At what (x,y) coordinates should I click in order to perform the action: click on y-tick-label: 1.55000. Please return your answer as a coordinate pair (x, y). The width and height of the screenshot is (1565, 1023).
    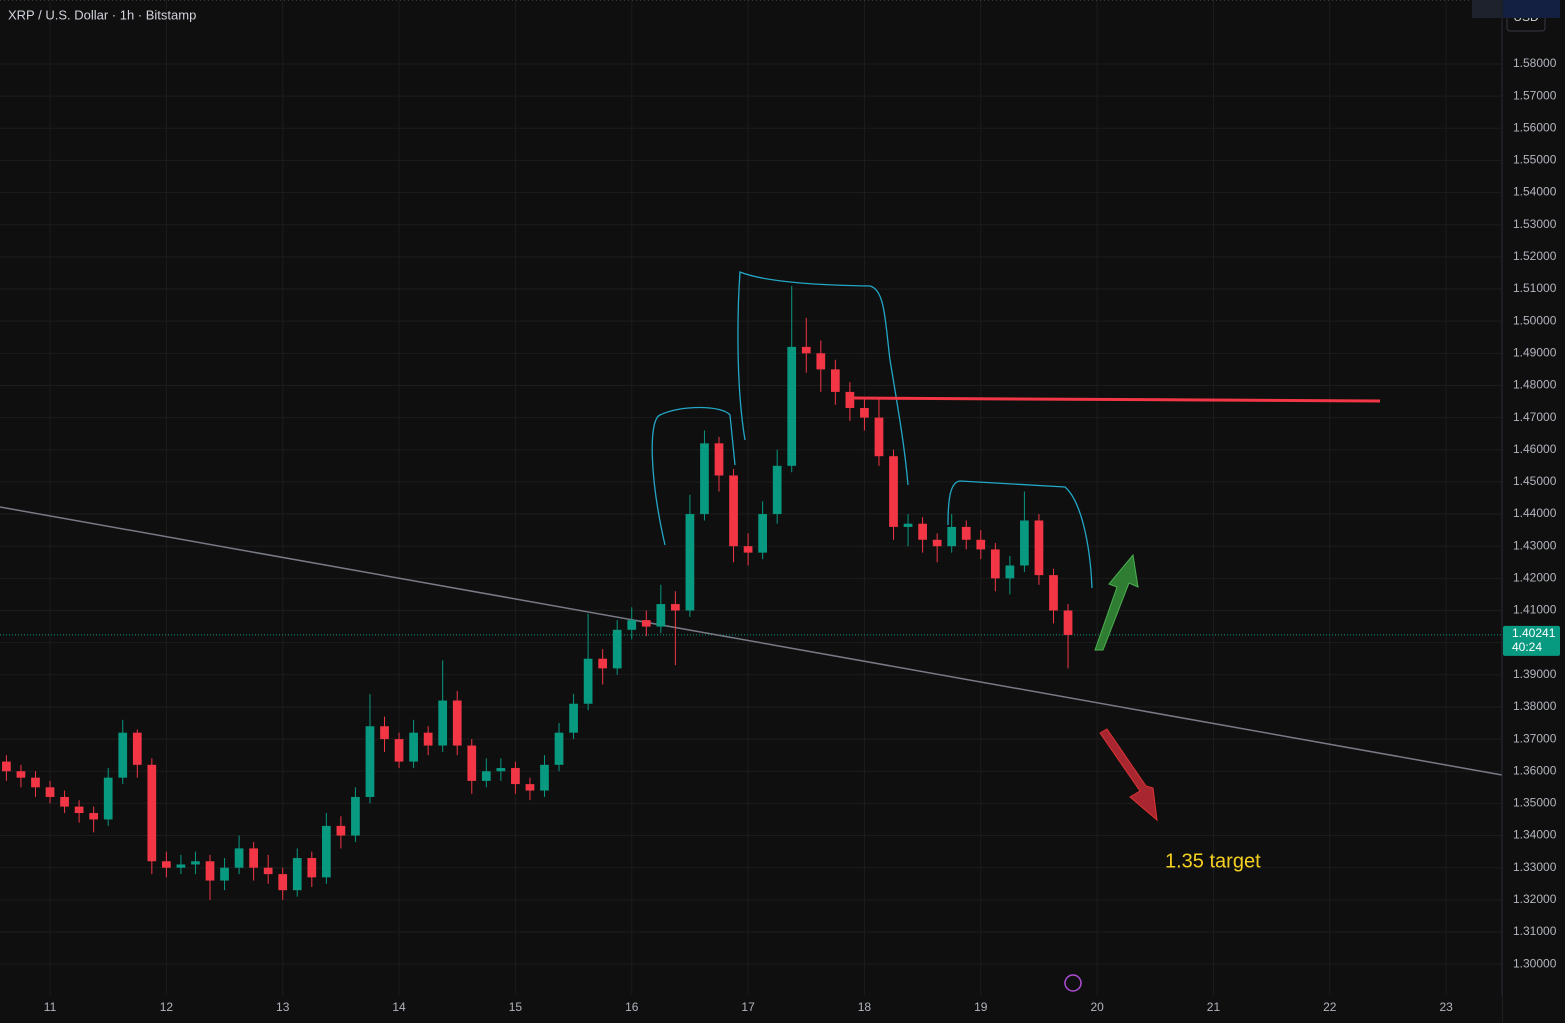
    Looking at the image, I should click on (1535, 160).